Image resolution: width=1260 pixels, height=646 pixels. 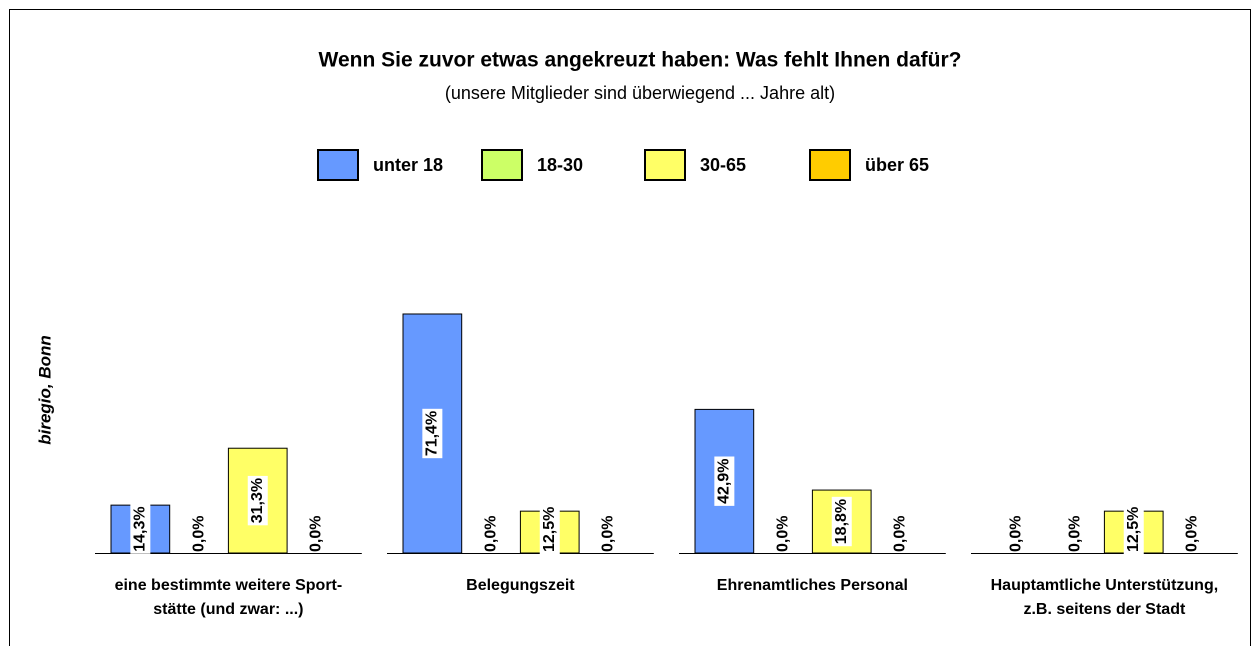 What do you see at coordinates (408, 165) in the screenshot?
I see `legend-label: unter 18` at bounding box center [408, 165].